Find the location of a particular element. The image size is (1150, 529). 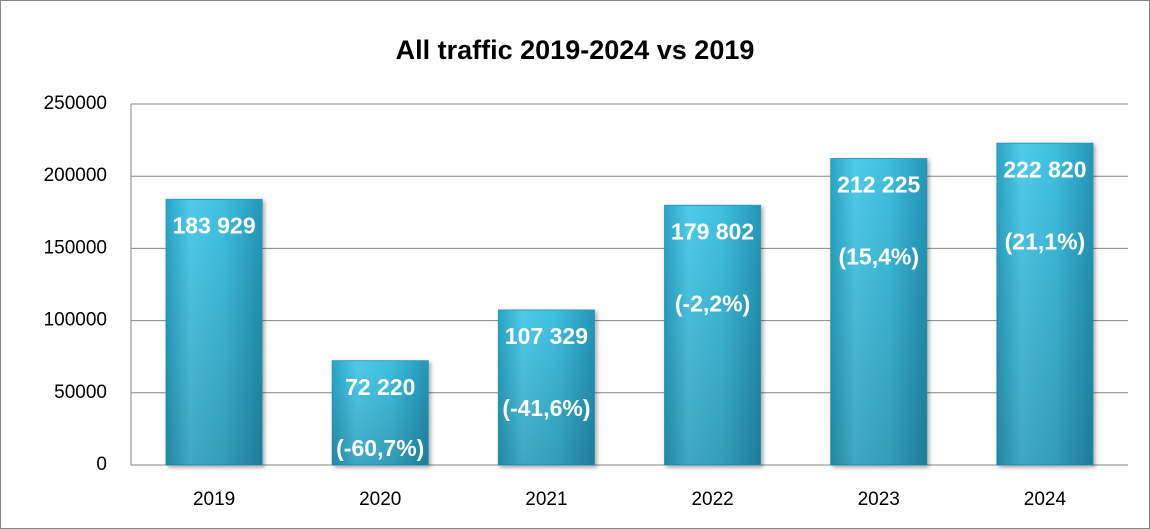

change-label: (-60,7%) is located at coordinates (380, 448).